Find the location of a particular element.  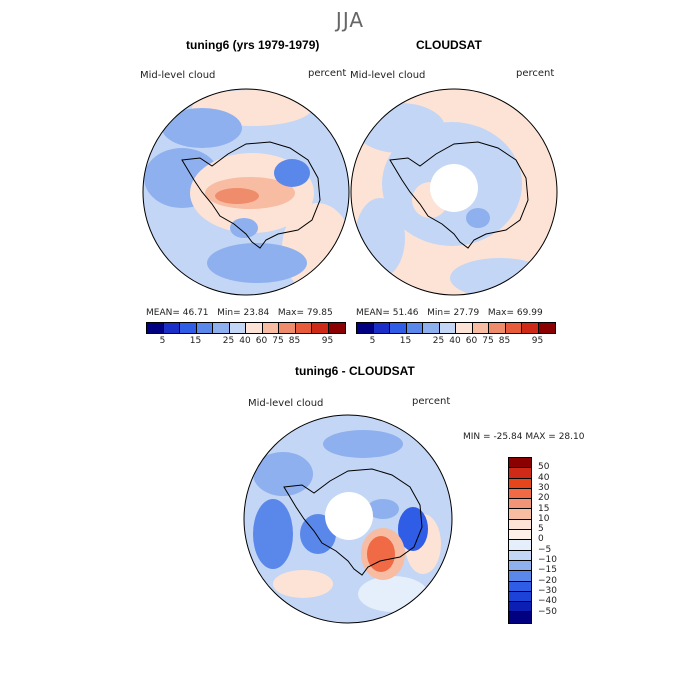

panel3-min-label: MIN = is located at coordinates (477, 437).